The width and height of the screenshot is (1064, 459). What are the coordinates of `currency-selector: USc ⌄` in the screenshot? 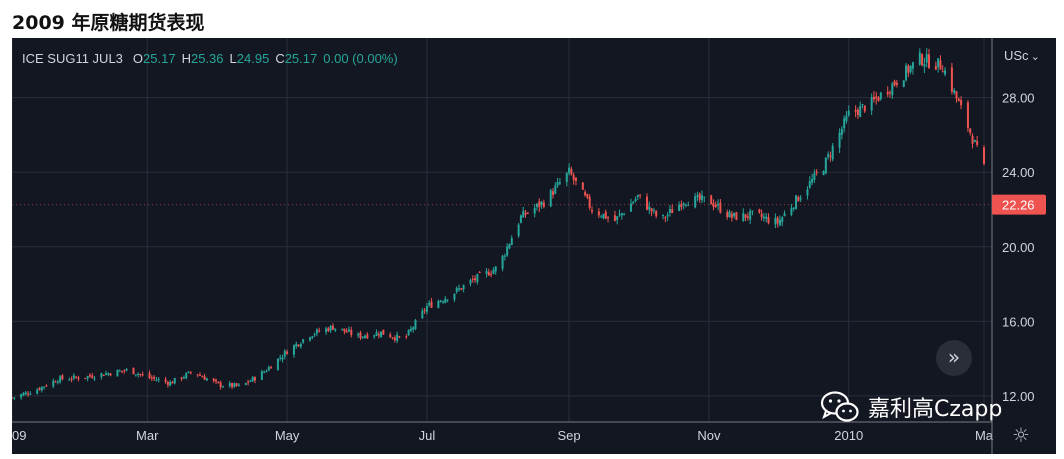 It's located at (1022, 55).